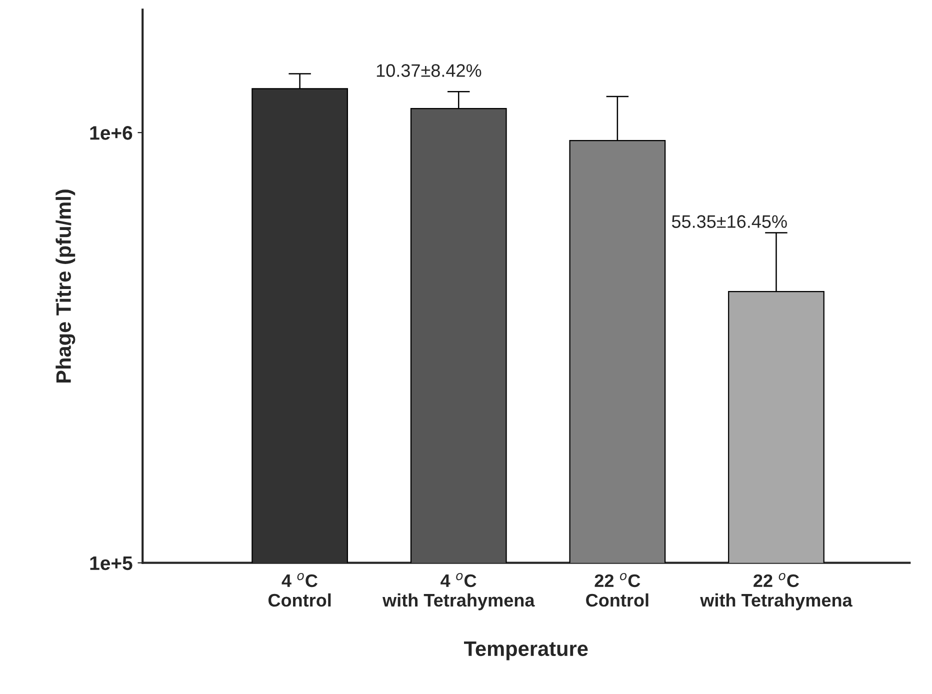  I want to click on y-tick-label: 1e+6, so click(111, 133).